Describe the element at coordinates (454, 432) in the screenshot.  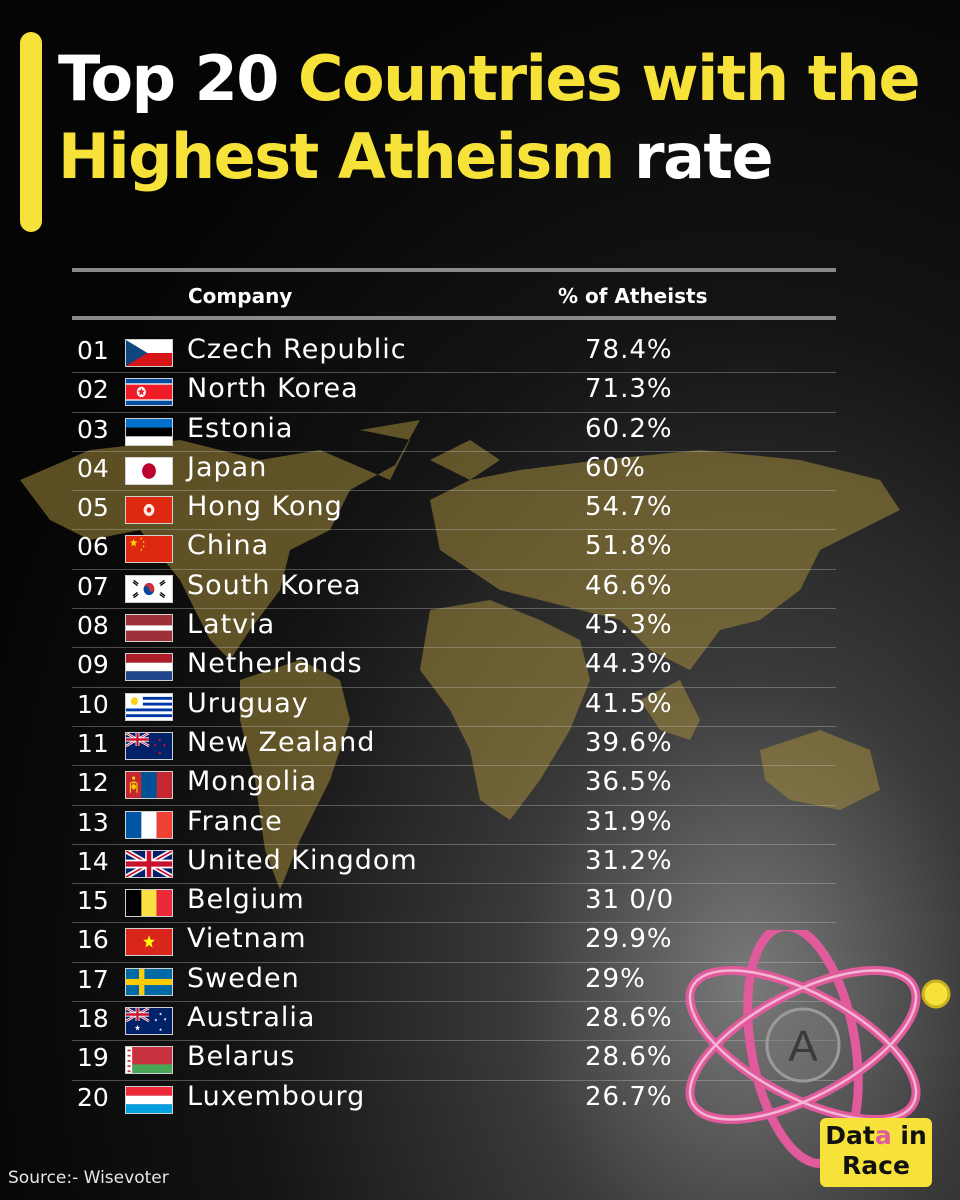
I see `table-row: 03 Estonia 60.2%` at that location.